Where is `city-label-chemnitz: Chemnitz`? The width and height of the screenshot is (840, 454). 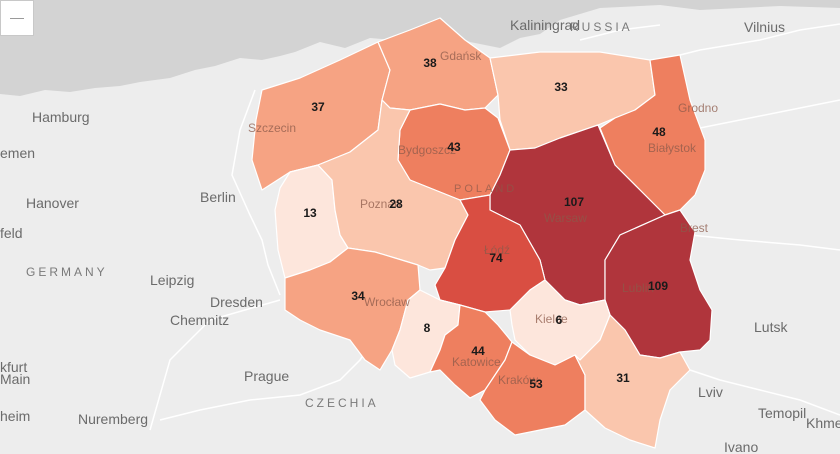
city-label-chemnitz: Chemnitz is located at coordinates (199, 320).